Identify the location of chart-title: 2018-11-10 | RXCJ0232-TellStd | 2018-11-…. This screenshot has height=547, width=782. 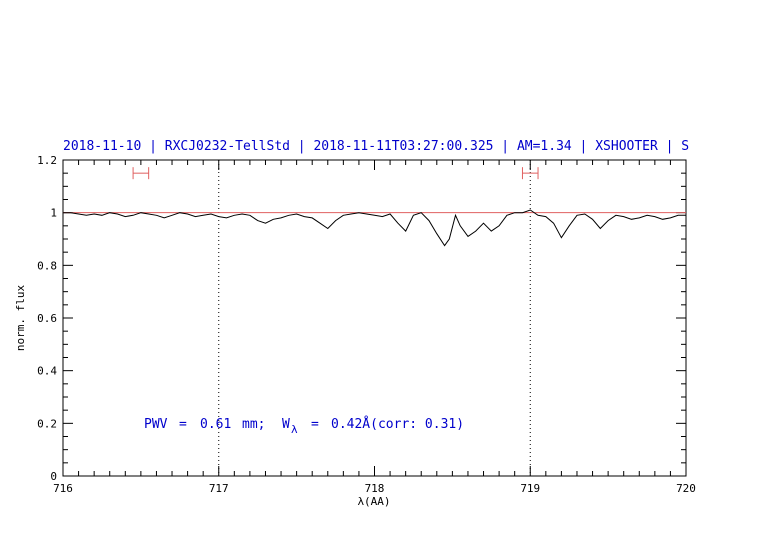
(376, 146).